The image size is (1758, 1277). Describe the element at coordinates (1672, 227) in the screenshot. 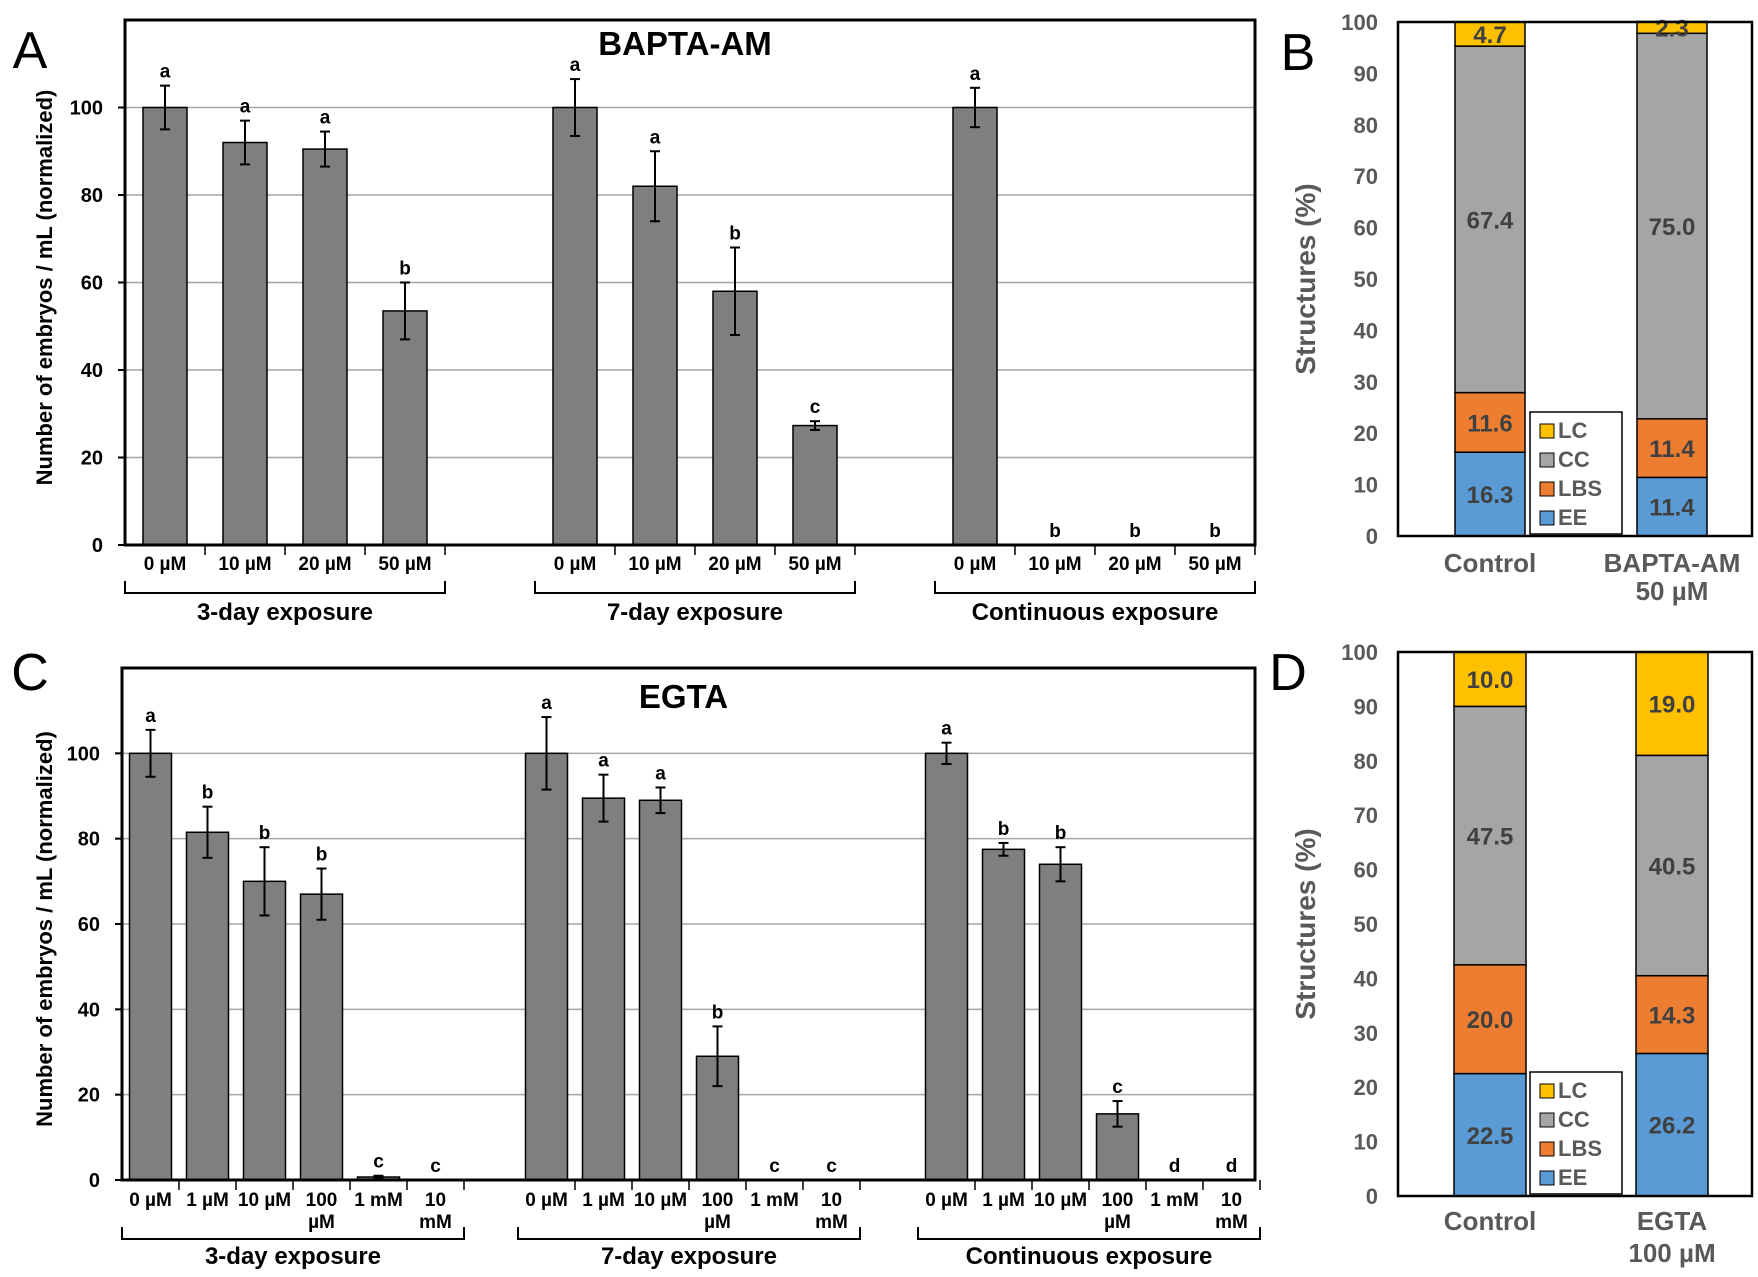

I see `segment-label: 75.0` at that location.